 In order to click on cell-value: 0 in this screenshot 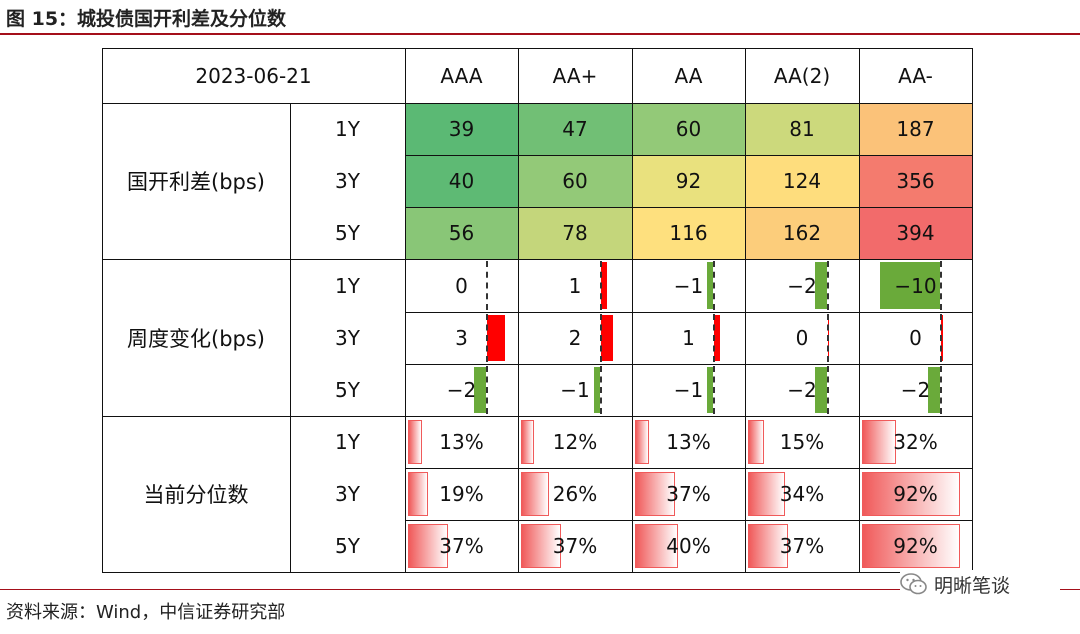, I will do `click(461, 285)`.